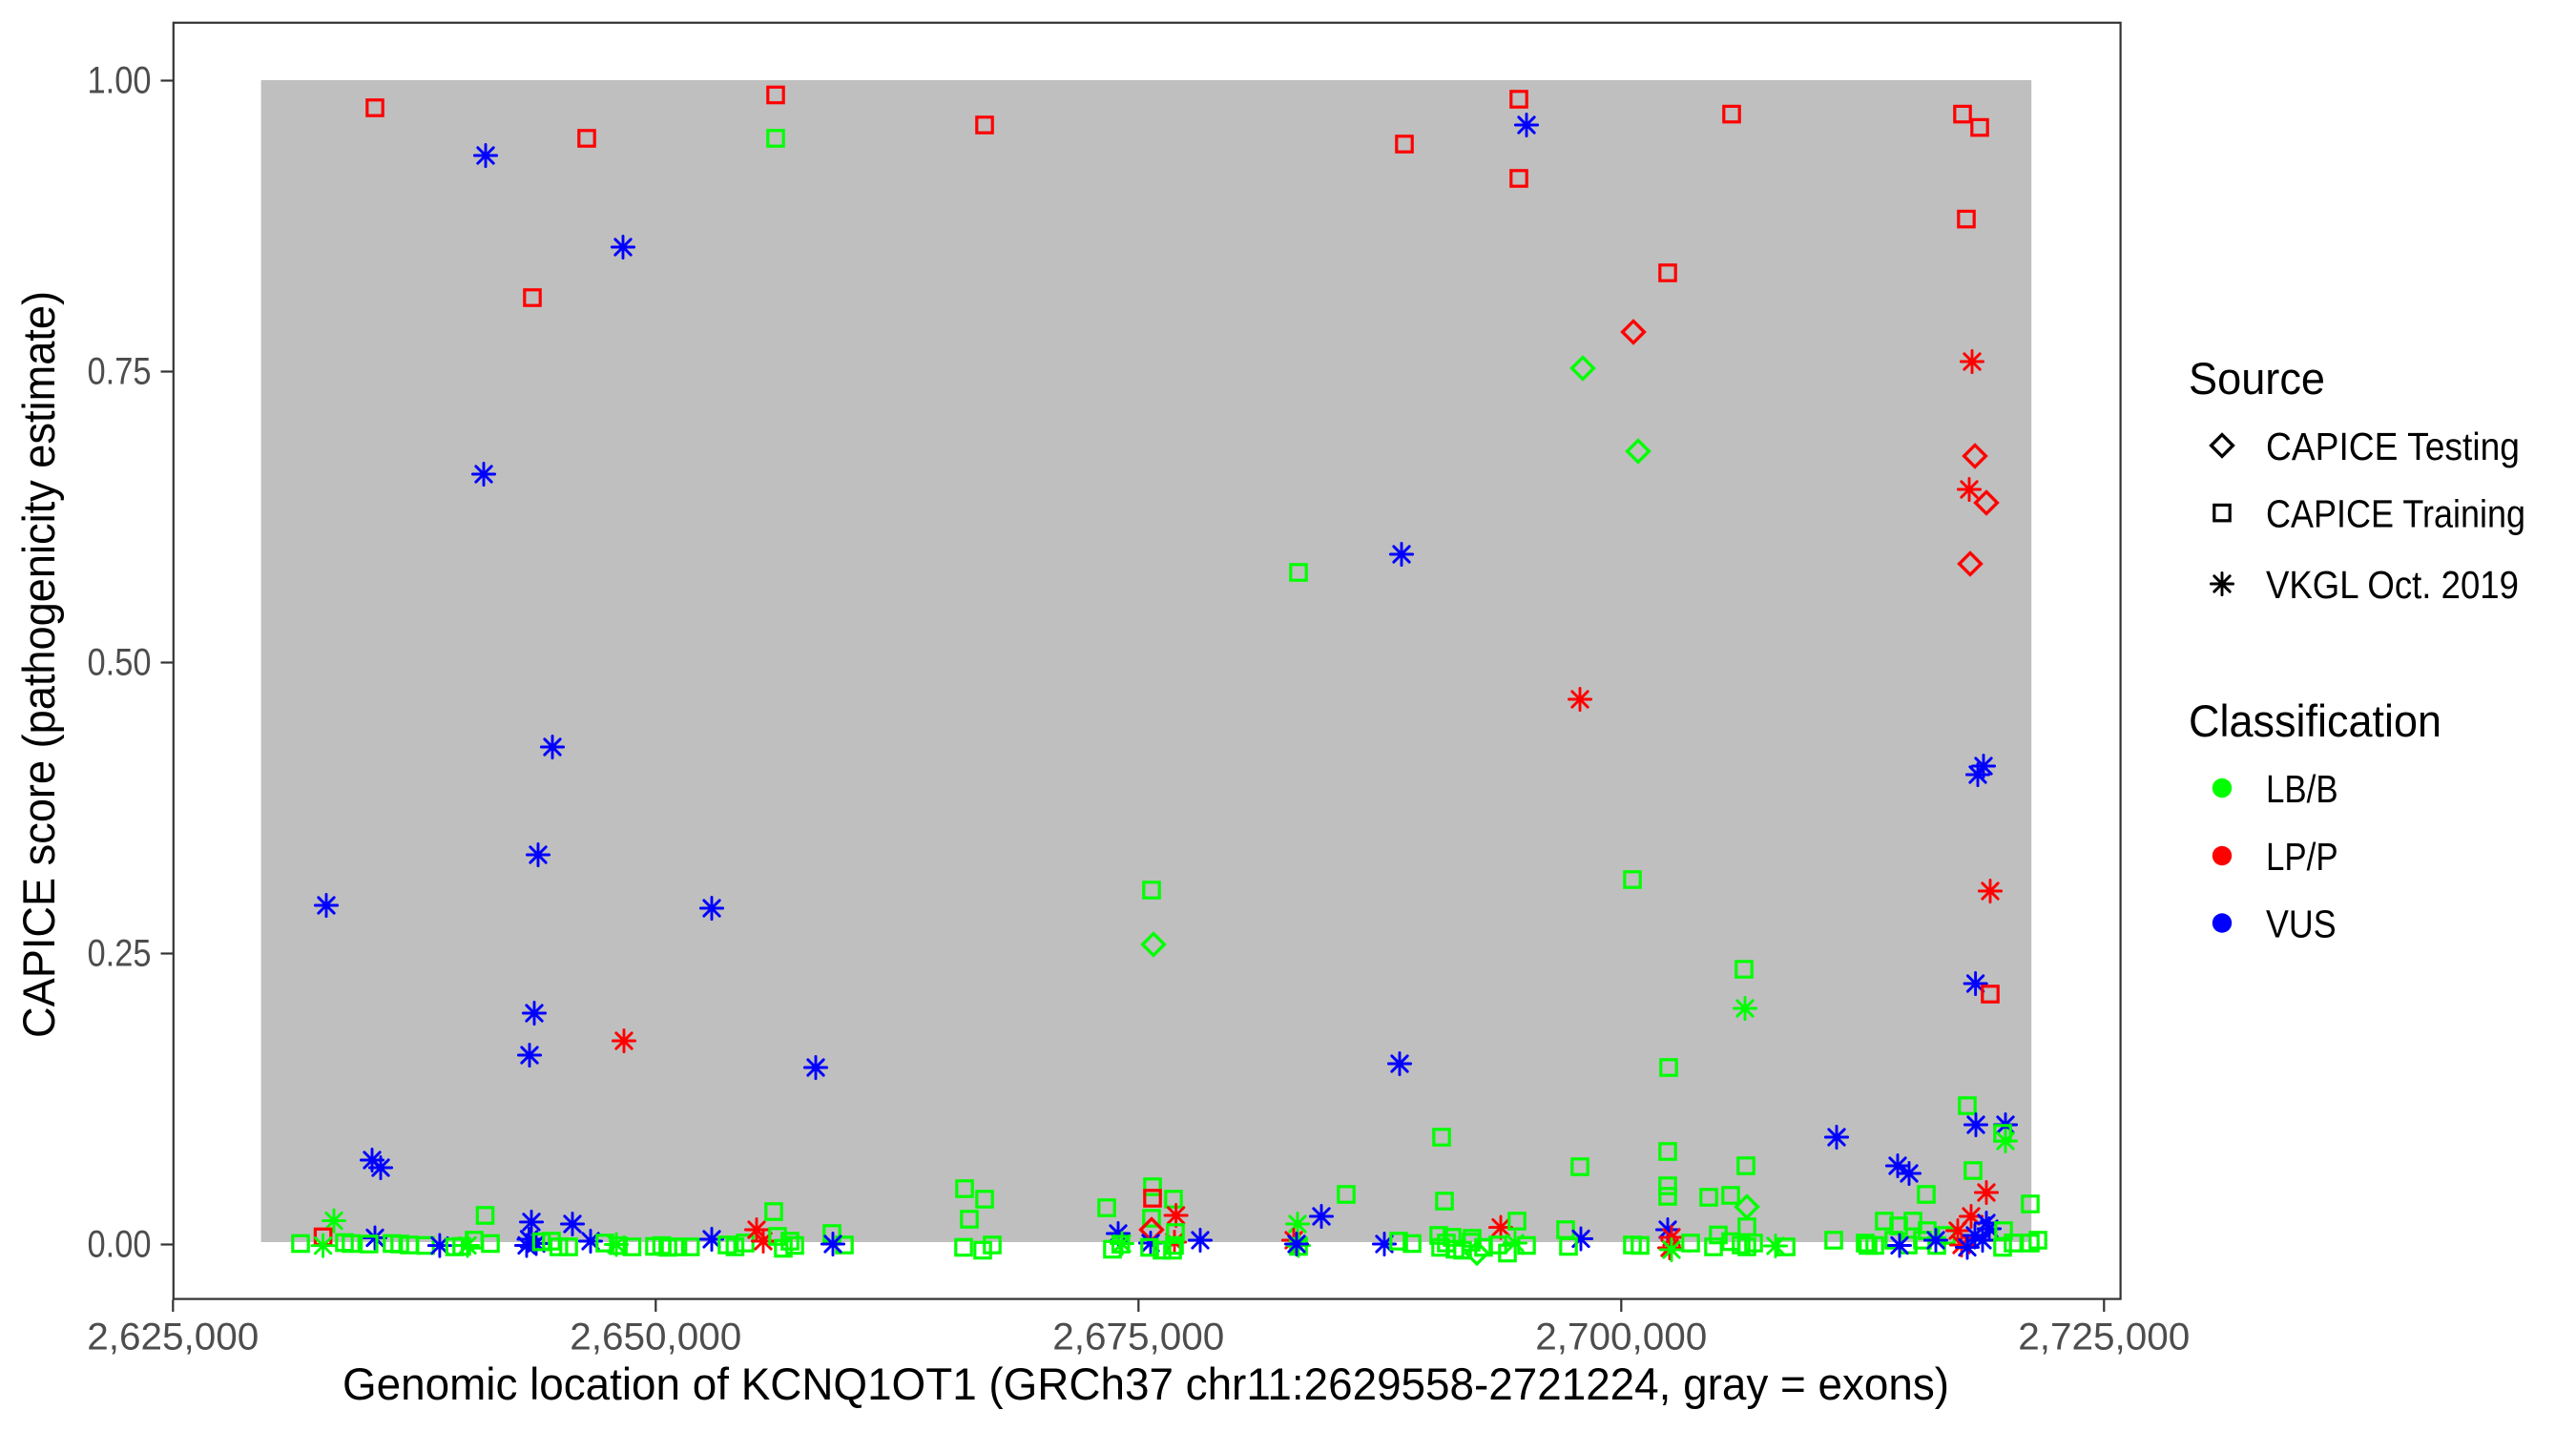 The width and height of the screenshot is (2576, 1431). What do you see at coordinates (2257, 378) in the screenshot?
I see `svg-text: Source` at bounding box center [2257, 378].